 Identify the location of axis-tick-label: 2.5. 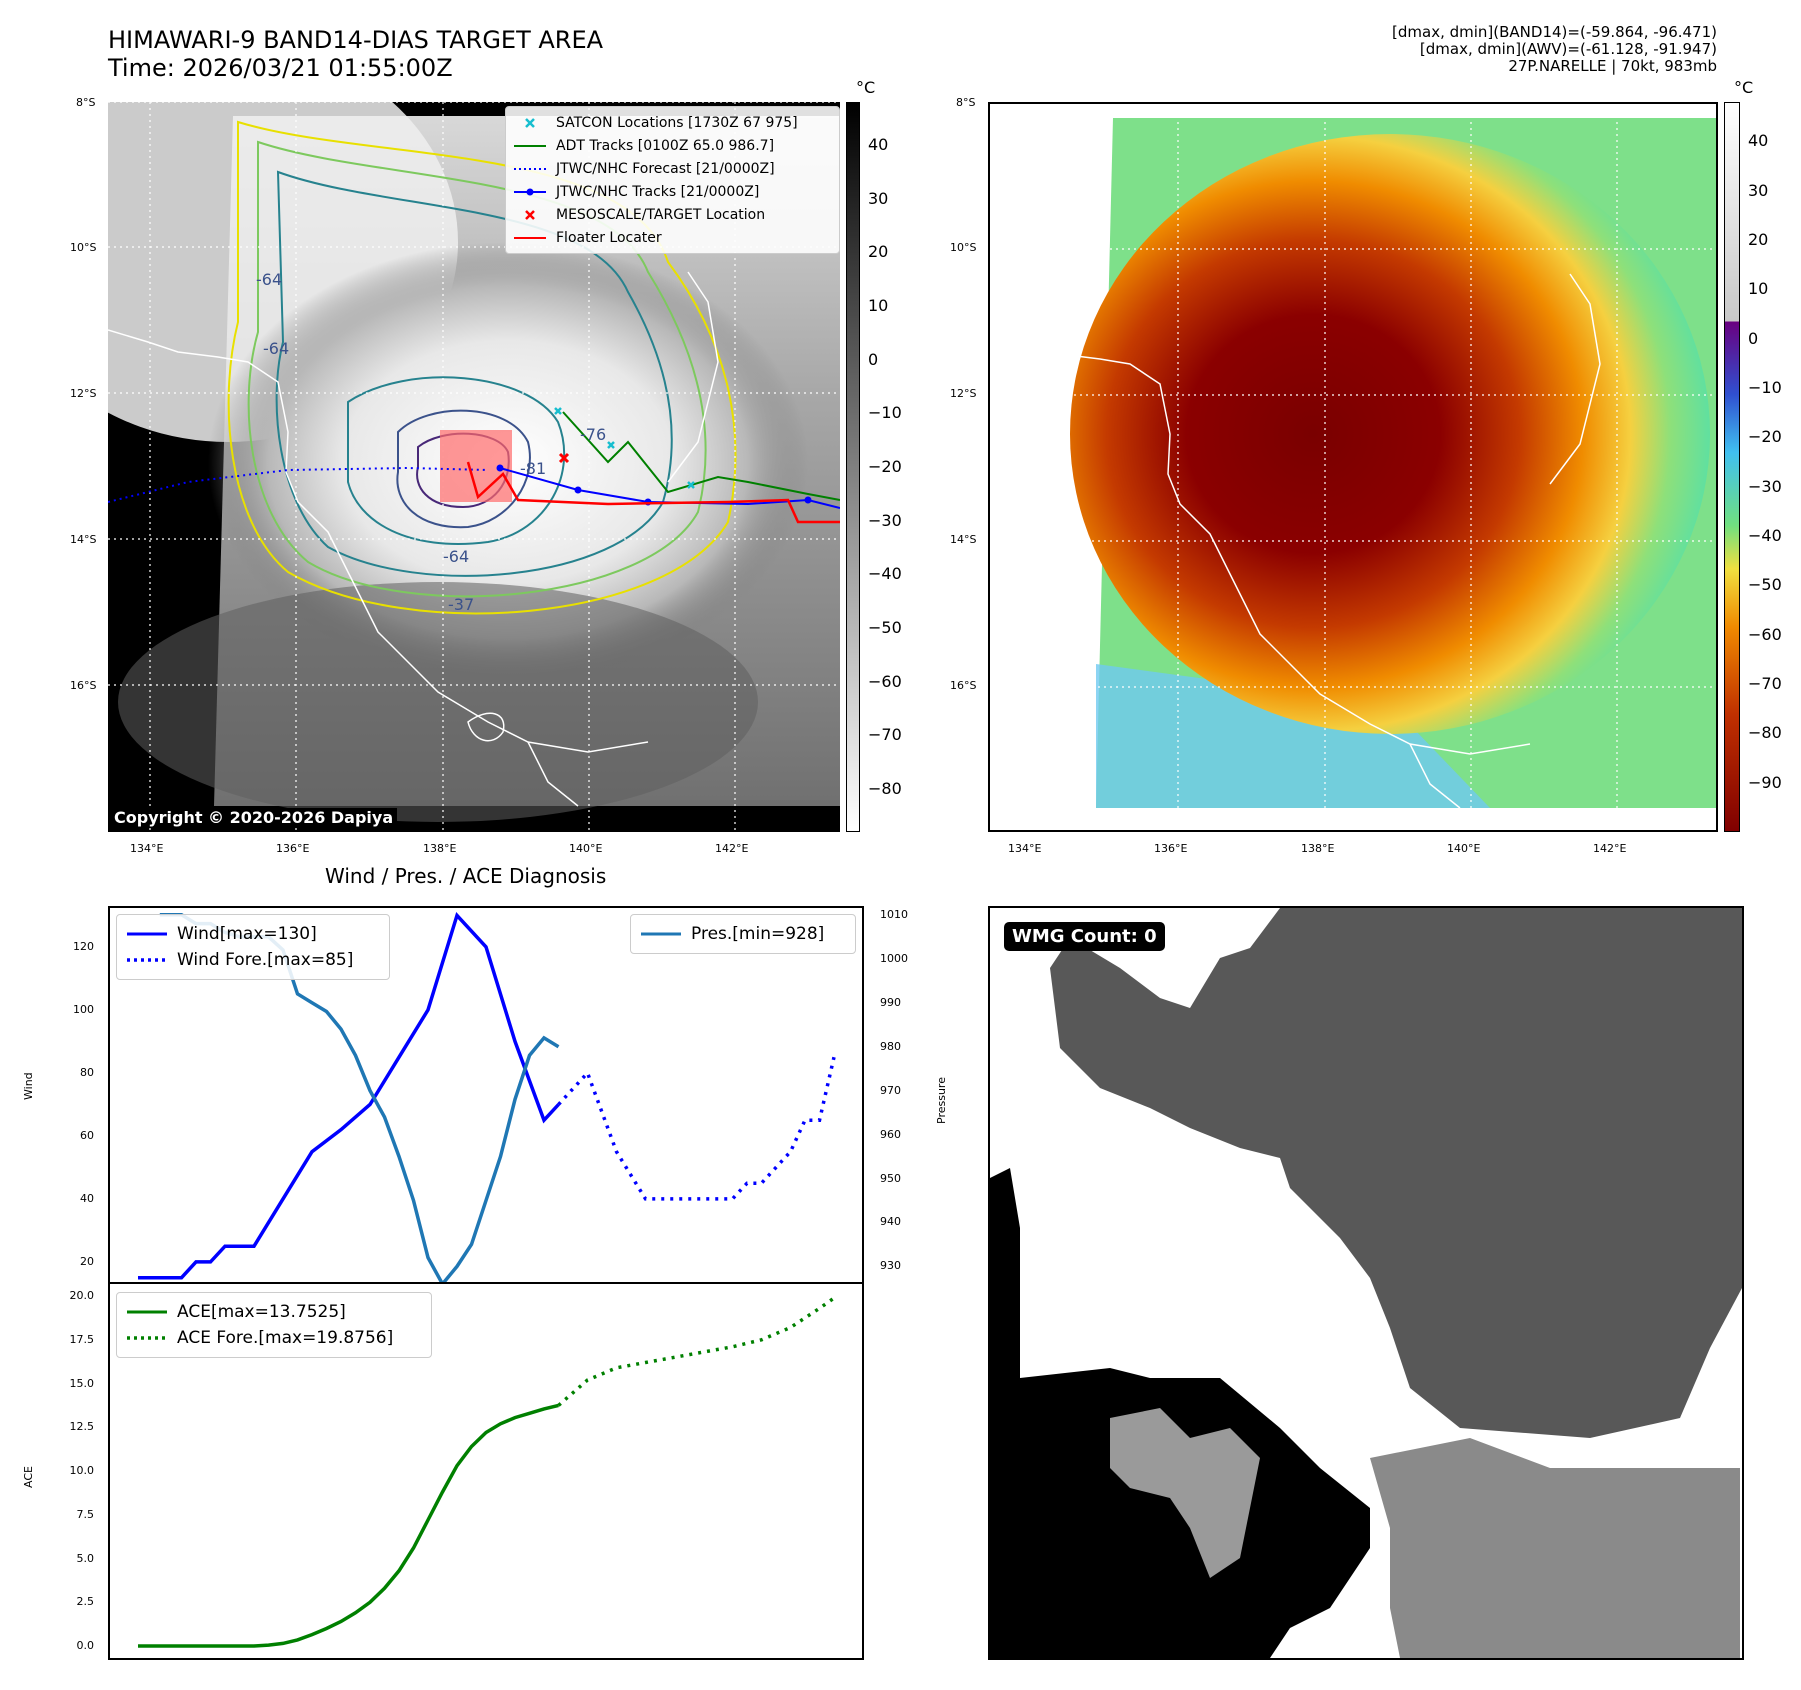
(85, 1602).